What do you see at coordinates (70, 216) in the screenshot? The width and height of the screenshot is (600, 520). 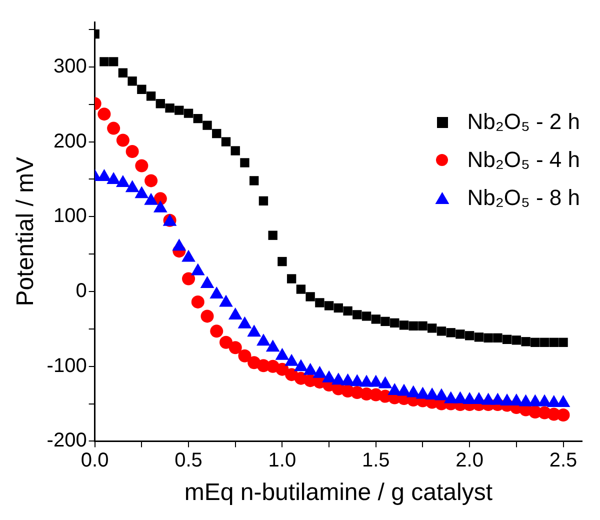 I see `y-tick-label: 100` at bounding box center [70, 216].